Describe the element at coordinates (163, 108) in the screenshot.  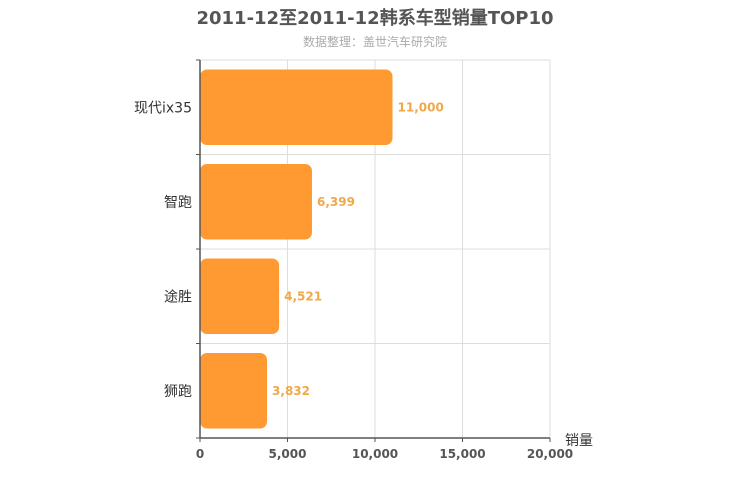
I see `category-label: 现代ix35` at that location.